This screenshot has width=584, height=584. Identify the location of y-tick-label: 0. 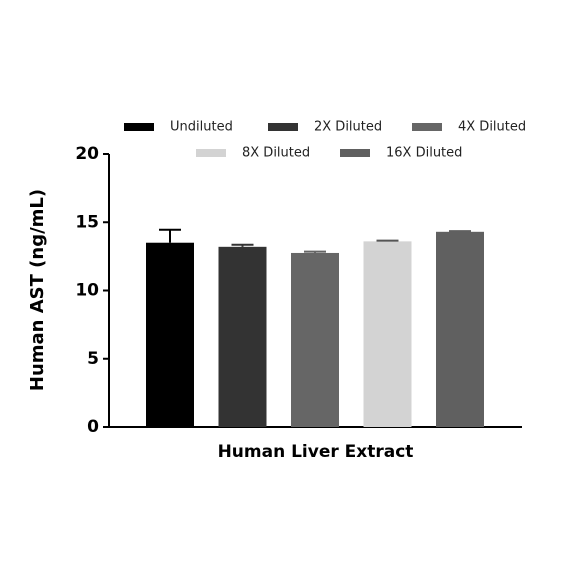
(93, 427).